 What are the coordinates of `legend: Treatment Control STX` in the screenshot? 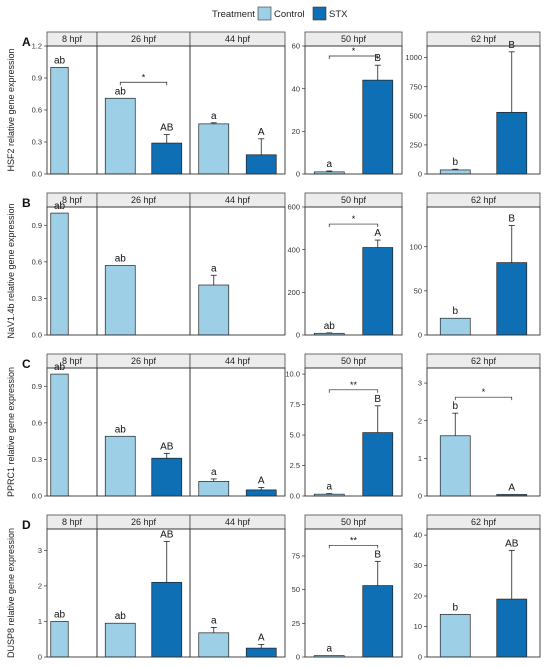 It's located at (280, 13).